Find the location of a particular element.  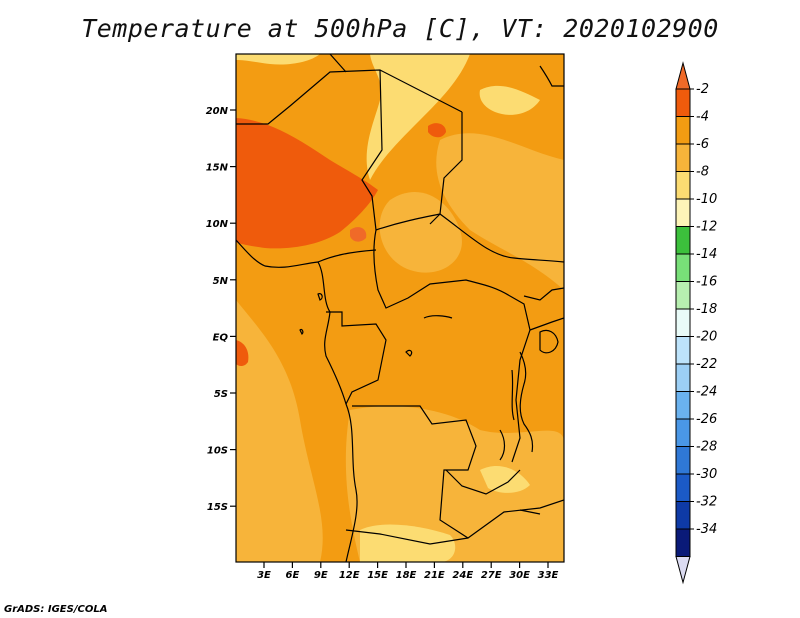

colorbar-label: -10 is located at coordinates (706, 199).